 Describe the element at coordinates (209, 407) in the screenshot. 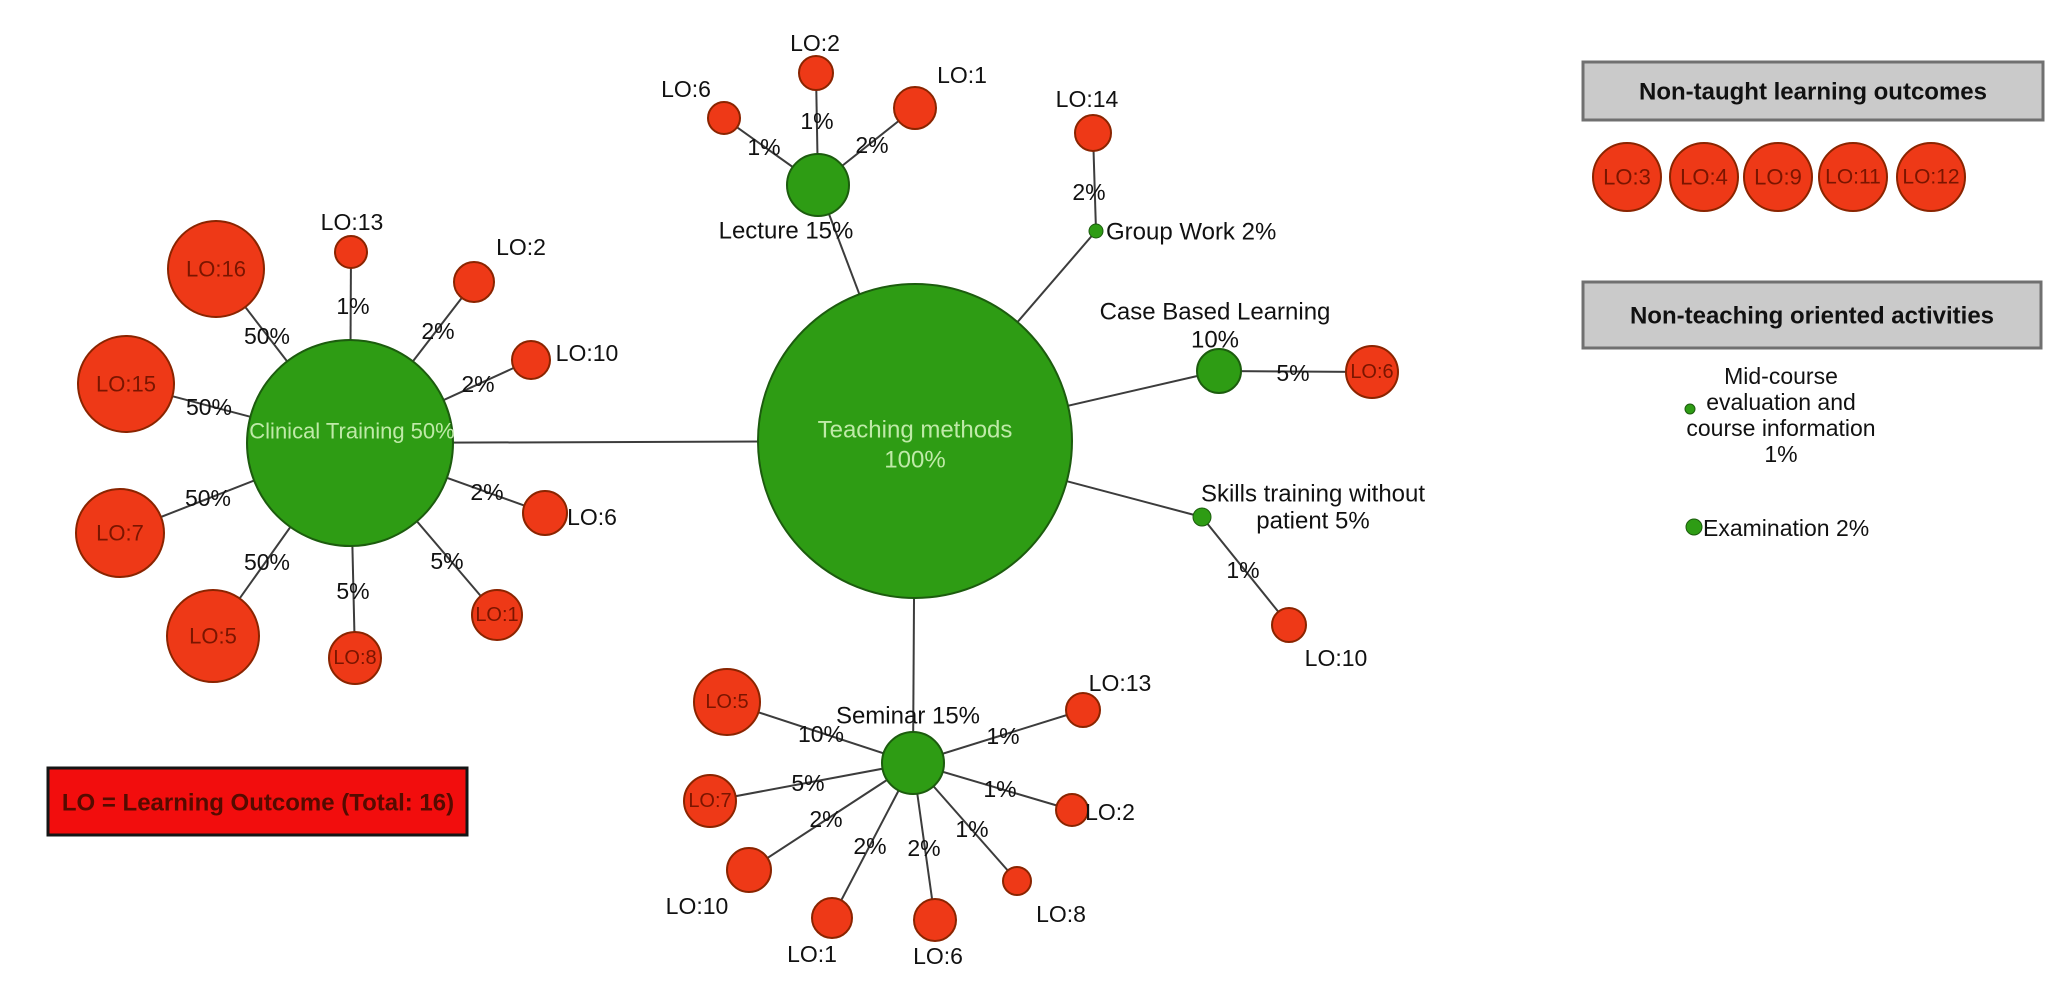

I see `edge-label-clinical-hub-lo15: 50%` at that location.